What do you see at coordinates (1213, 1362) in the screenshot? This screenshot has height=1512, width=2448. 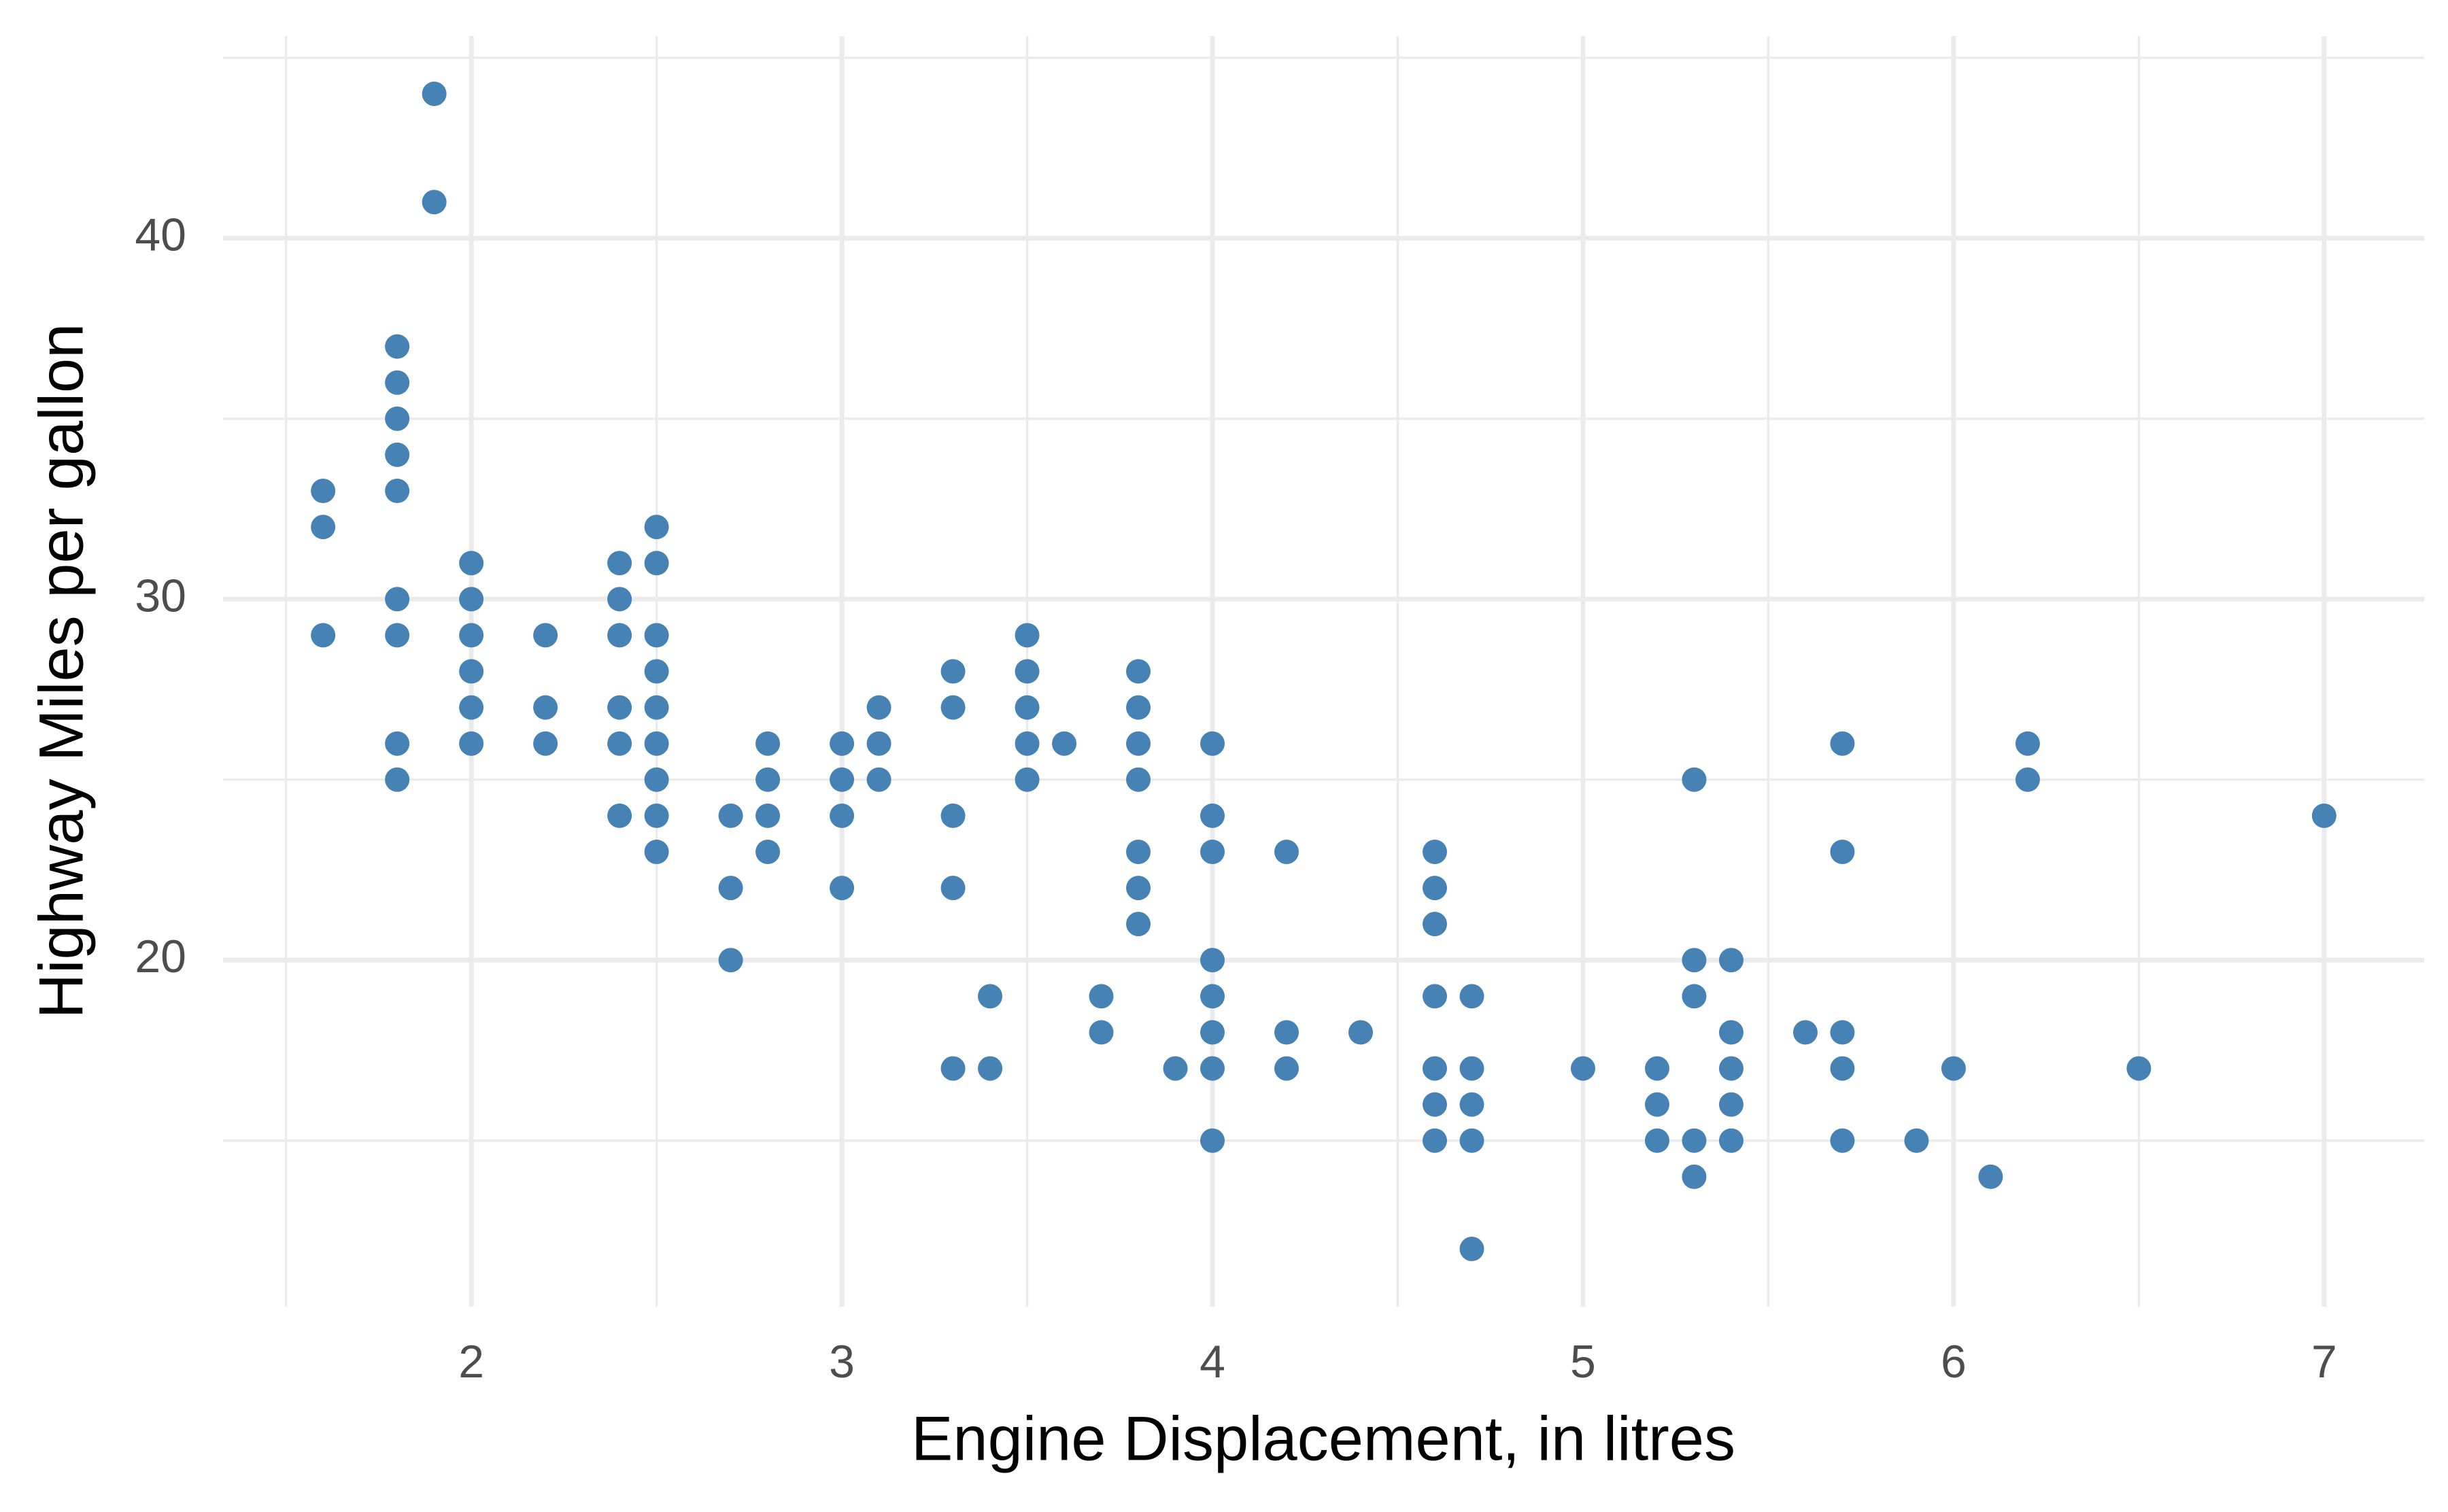 I see `x-tick-label: 4` at bounding box center [1213, 1362].